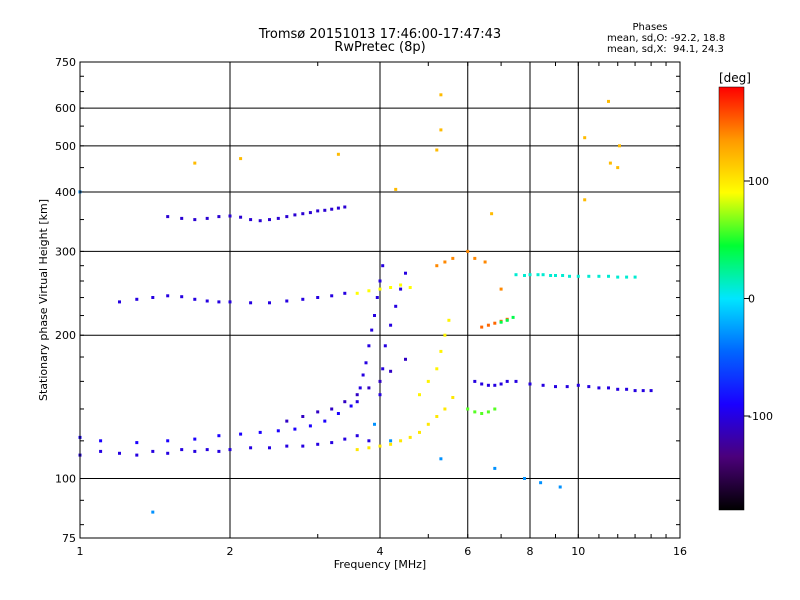 Image resolution: width=800 pixels, height=600 pixels. Describe the element at coordinates (80, 551) in the screenshot. I see `x-tick-label: 1` at that location.